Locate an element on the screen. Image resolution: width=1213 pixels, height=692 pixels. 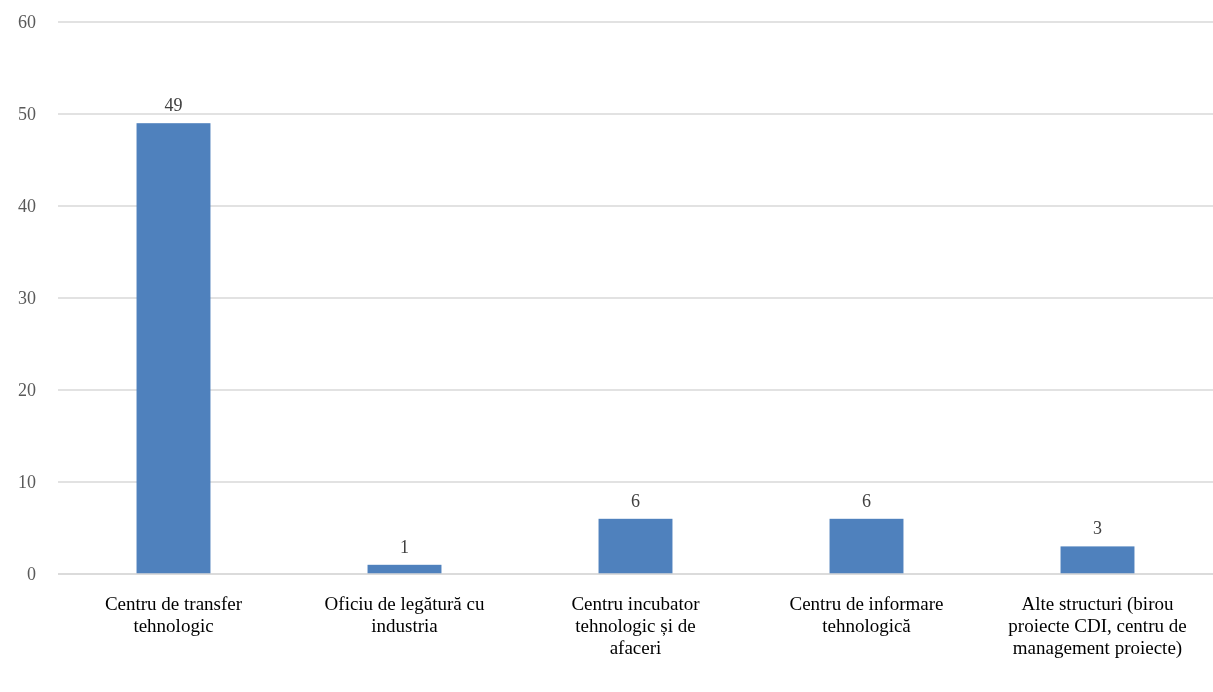
y-tick-label: 0 is located at coordinates (31, 574).